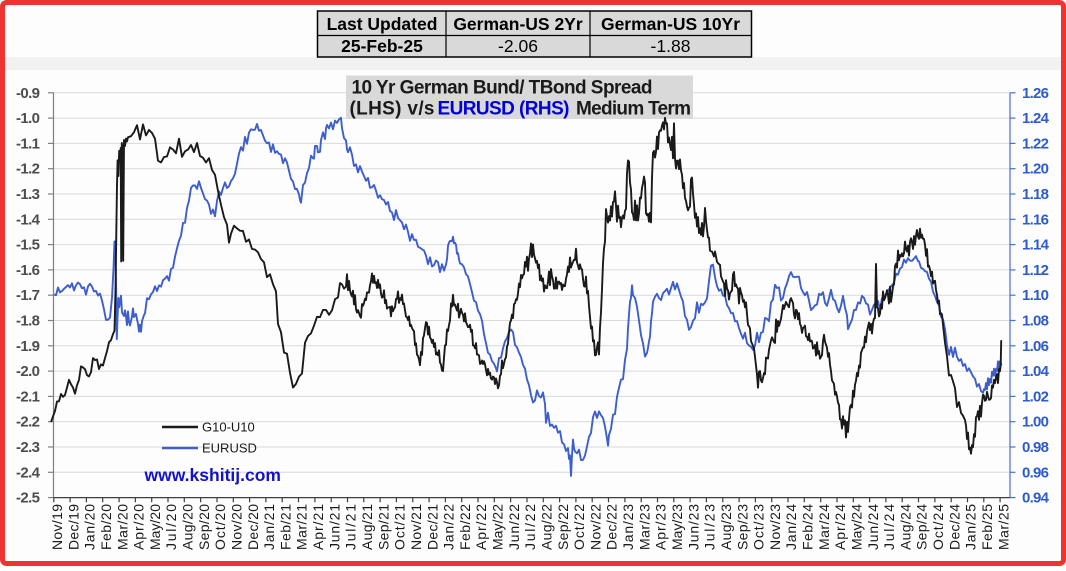 The height and width of the screenshot is (571, 1066). I want to click on svg-text: EURUSD, so click(229, 448).